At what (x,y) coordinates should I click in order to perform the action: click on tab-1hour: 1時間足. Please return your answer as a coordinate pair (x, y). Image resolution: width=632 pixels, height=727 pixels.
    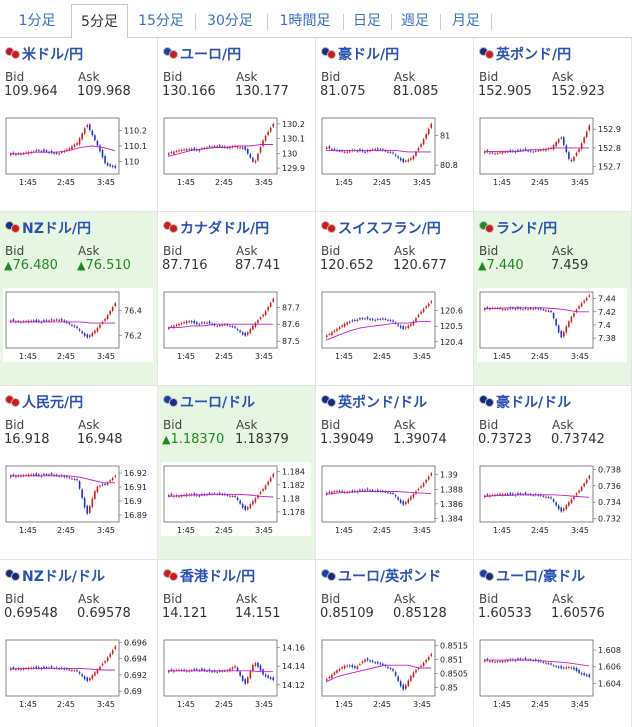
    Looking at the image, I should click on (305, 21).